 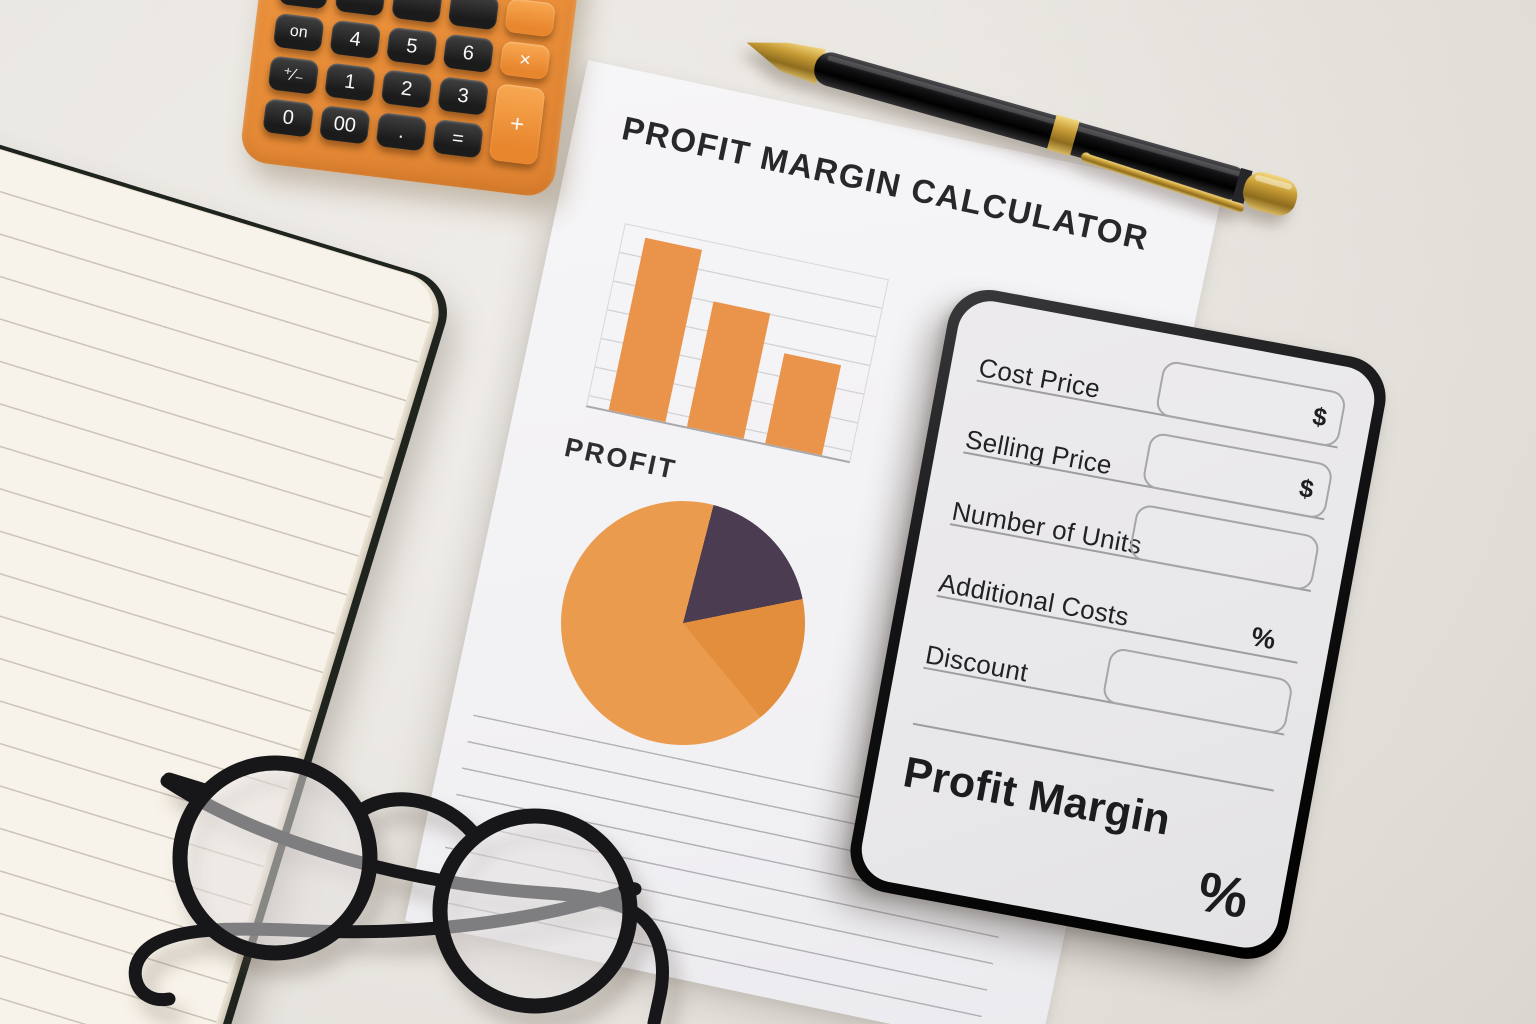 What do you see at coordinates (1030, 126) in the screenshot?
I see `pen-body` at bounding box center [1030, 126].